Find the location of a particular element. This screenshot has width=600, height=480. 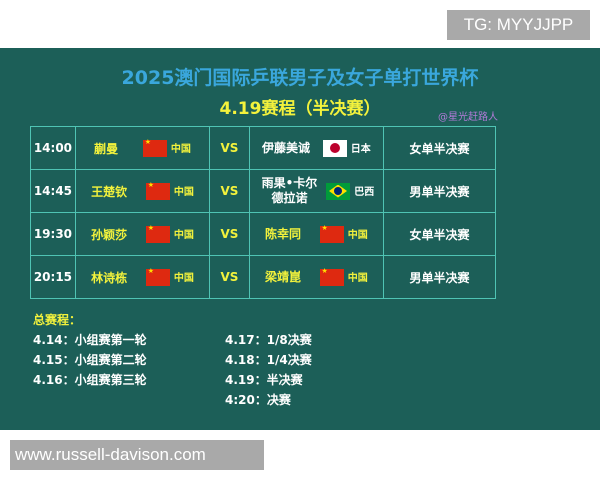

player1-cell: 蒯曼 中国 is located at coordinates (142, 148).